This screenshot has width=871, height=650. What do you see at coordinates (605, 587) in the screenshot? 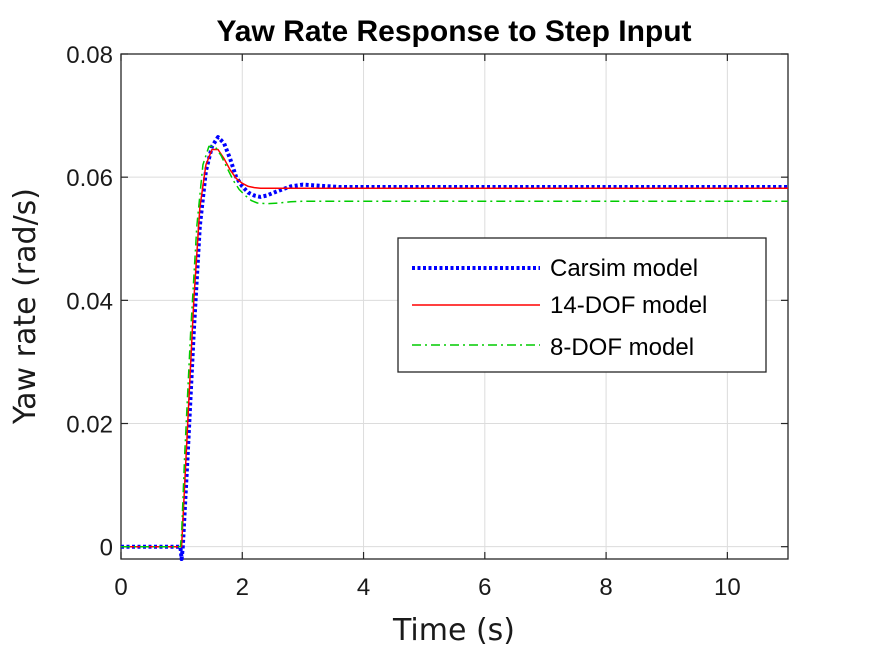
I see `x-tick-label: 8` at bounding box center [605, 587].